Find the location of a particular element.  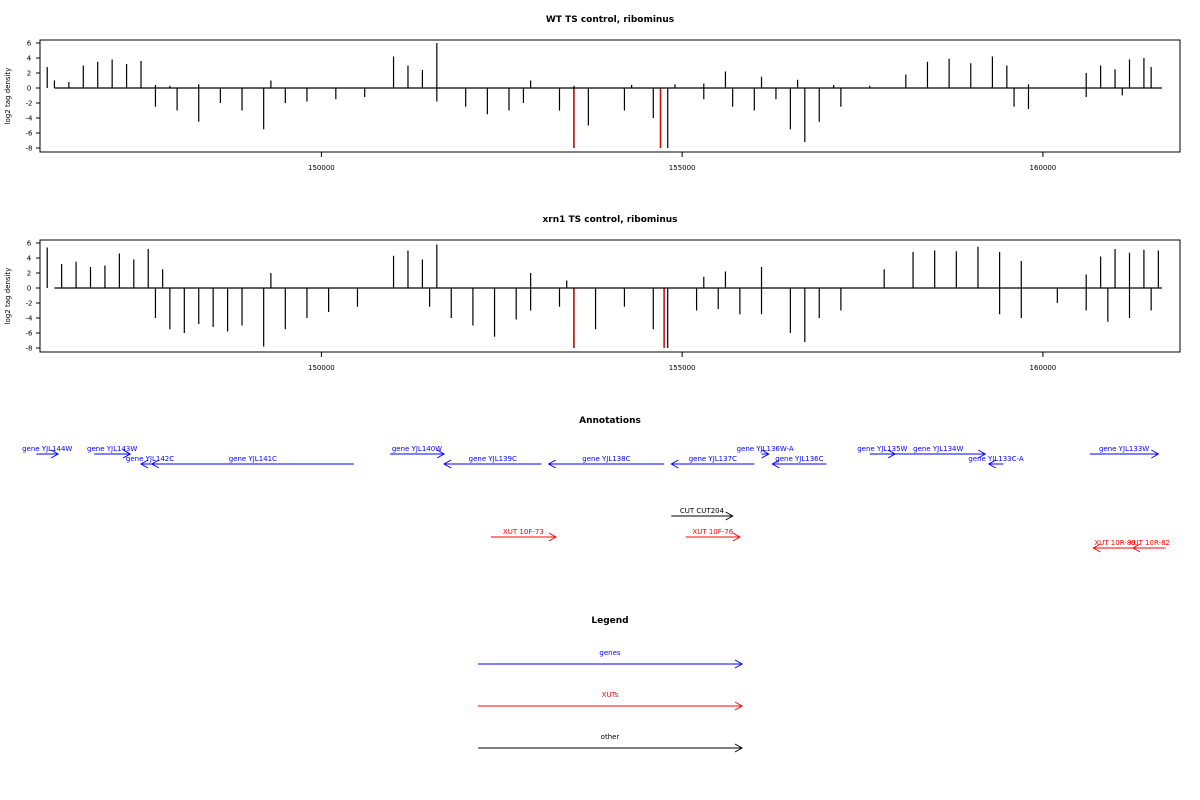

feature-label: gene YJL144W is located at coordinates (47, 449).